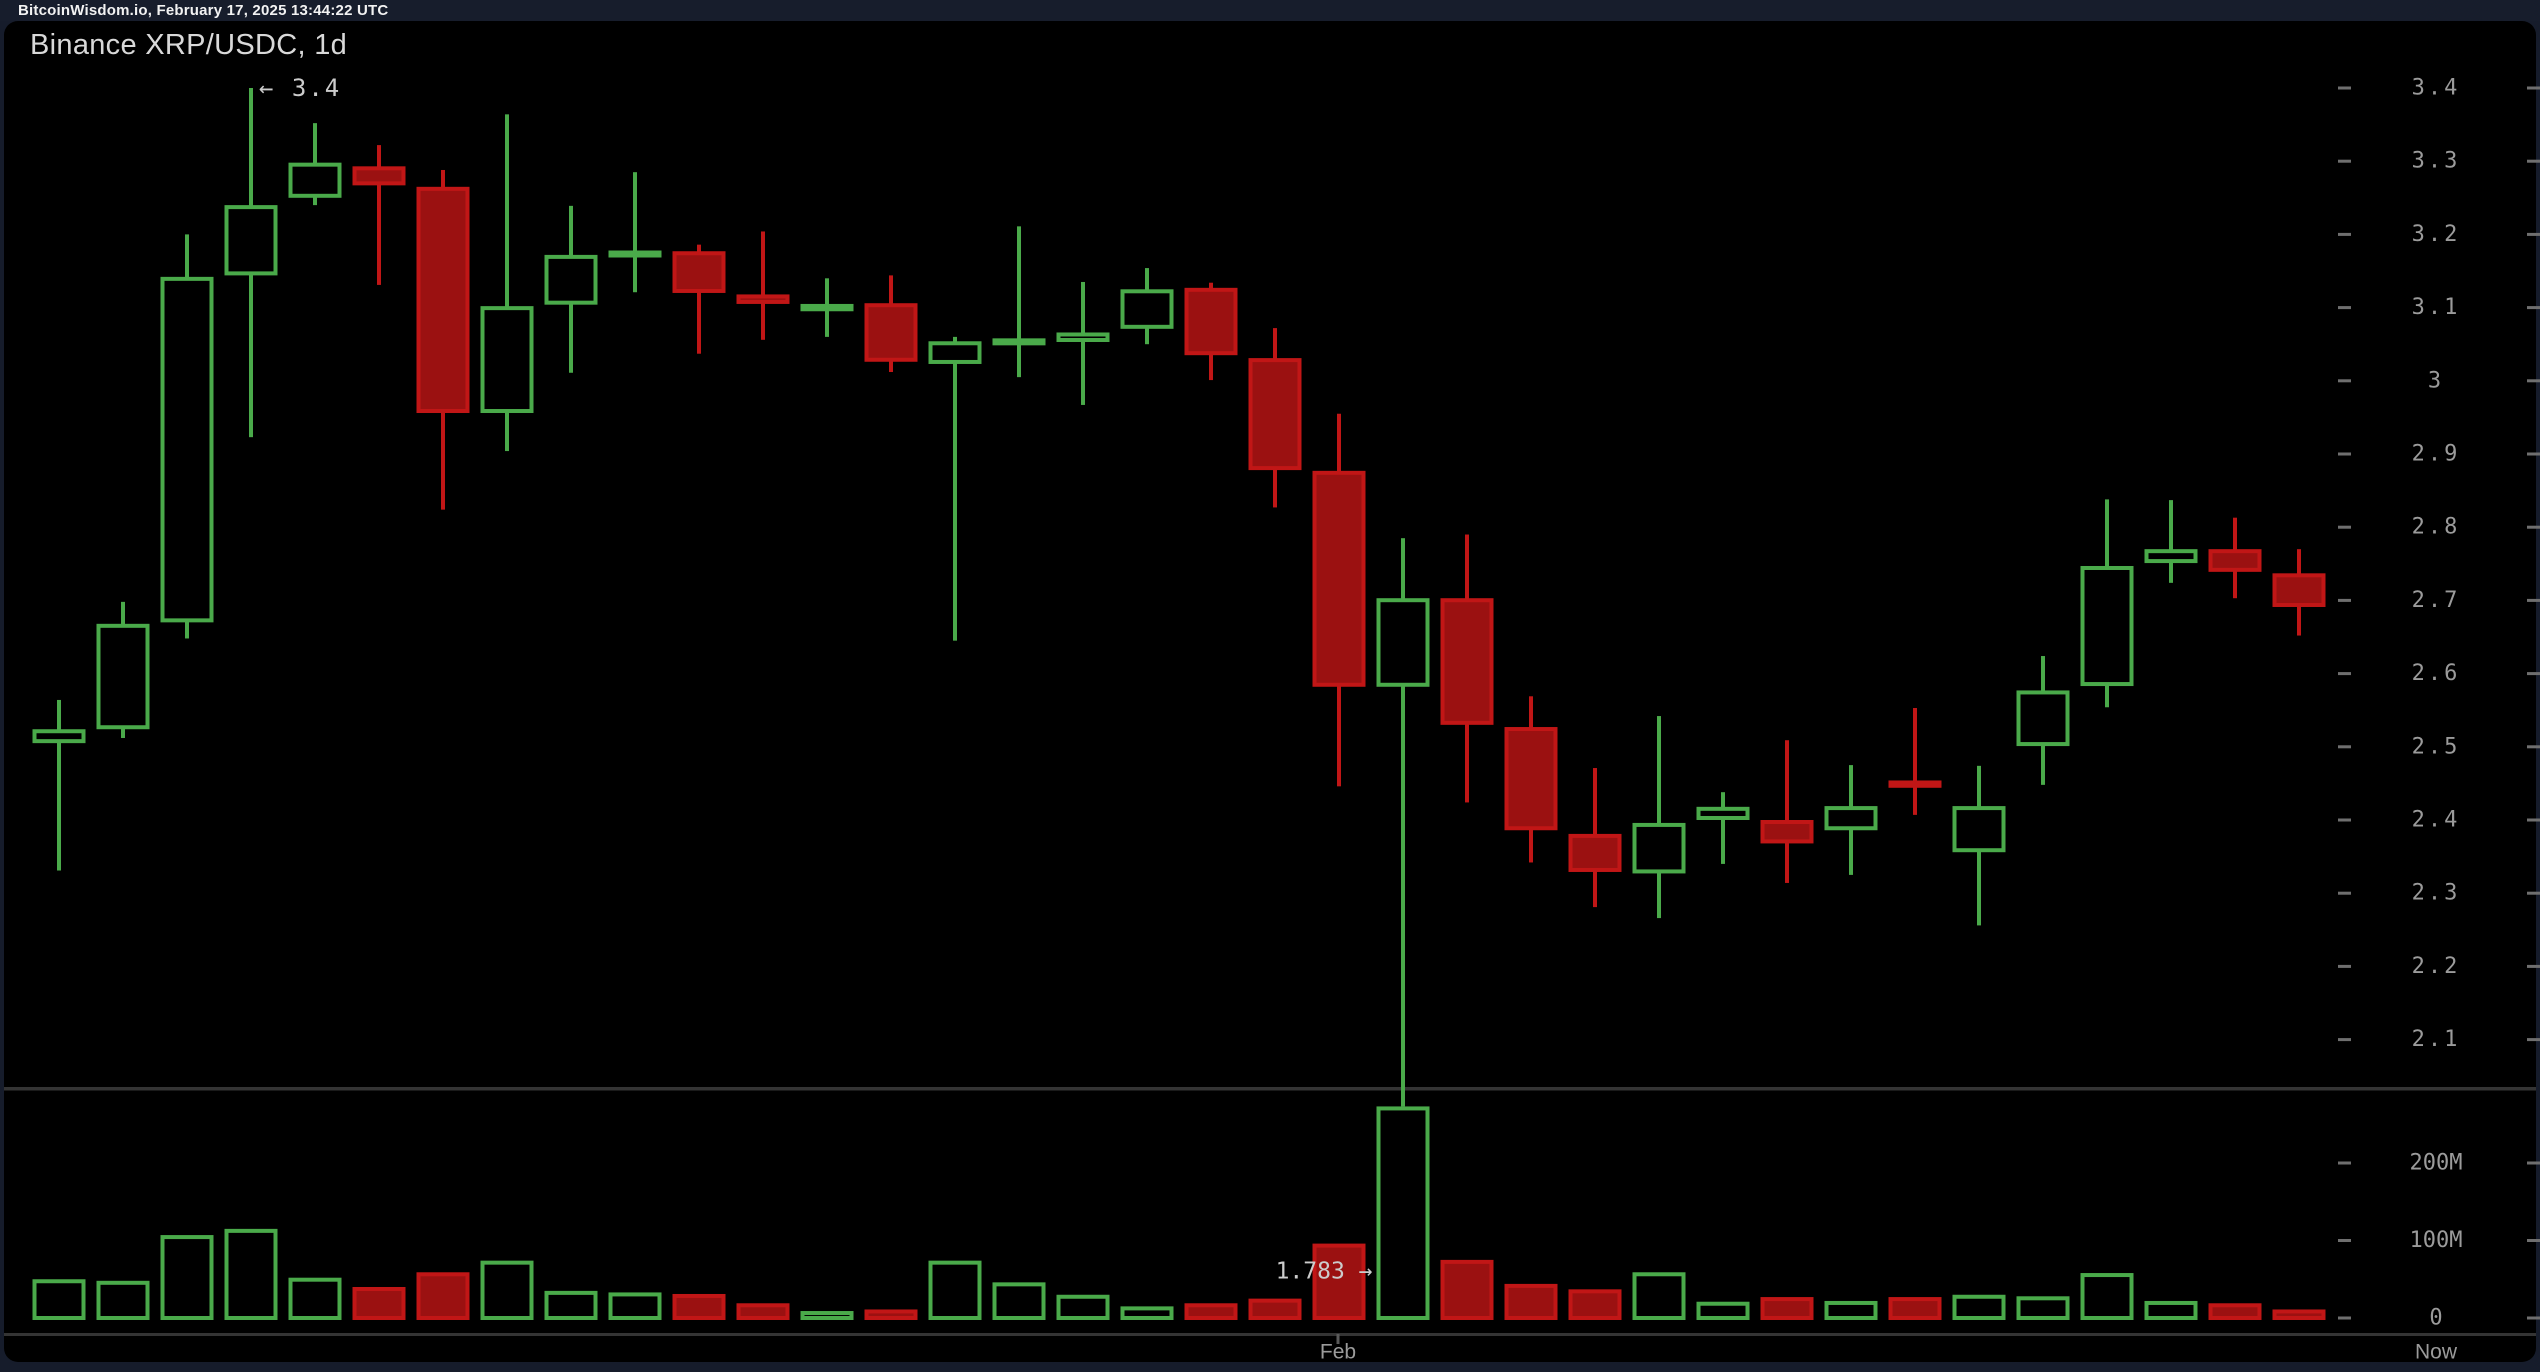 This screenshot has width=2540, height=1372. I want to click on price-axis-label: 3.2, so click(2436, 234).